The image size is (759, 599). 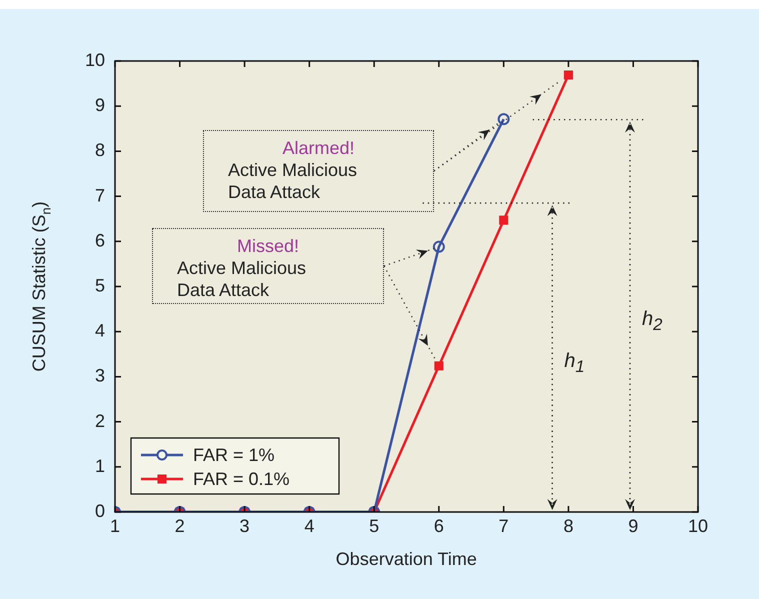 I want to click on legend-label: FAR = 0.1%, so click(x=241, y=478).